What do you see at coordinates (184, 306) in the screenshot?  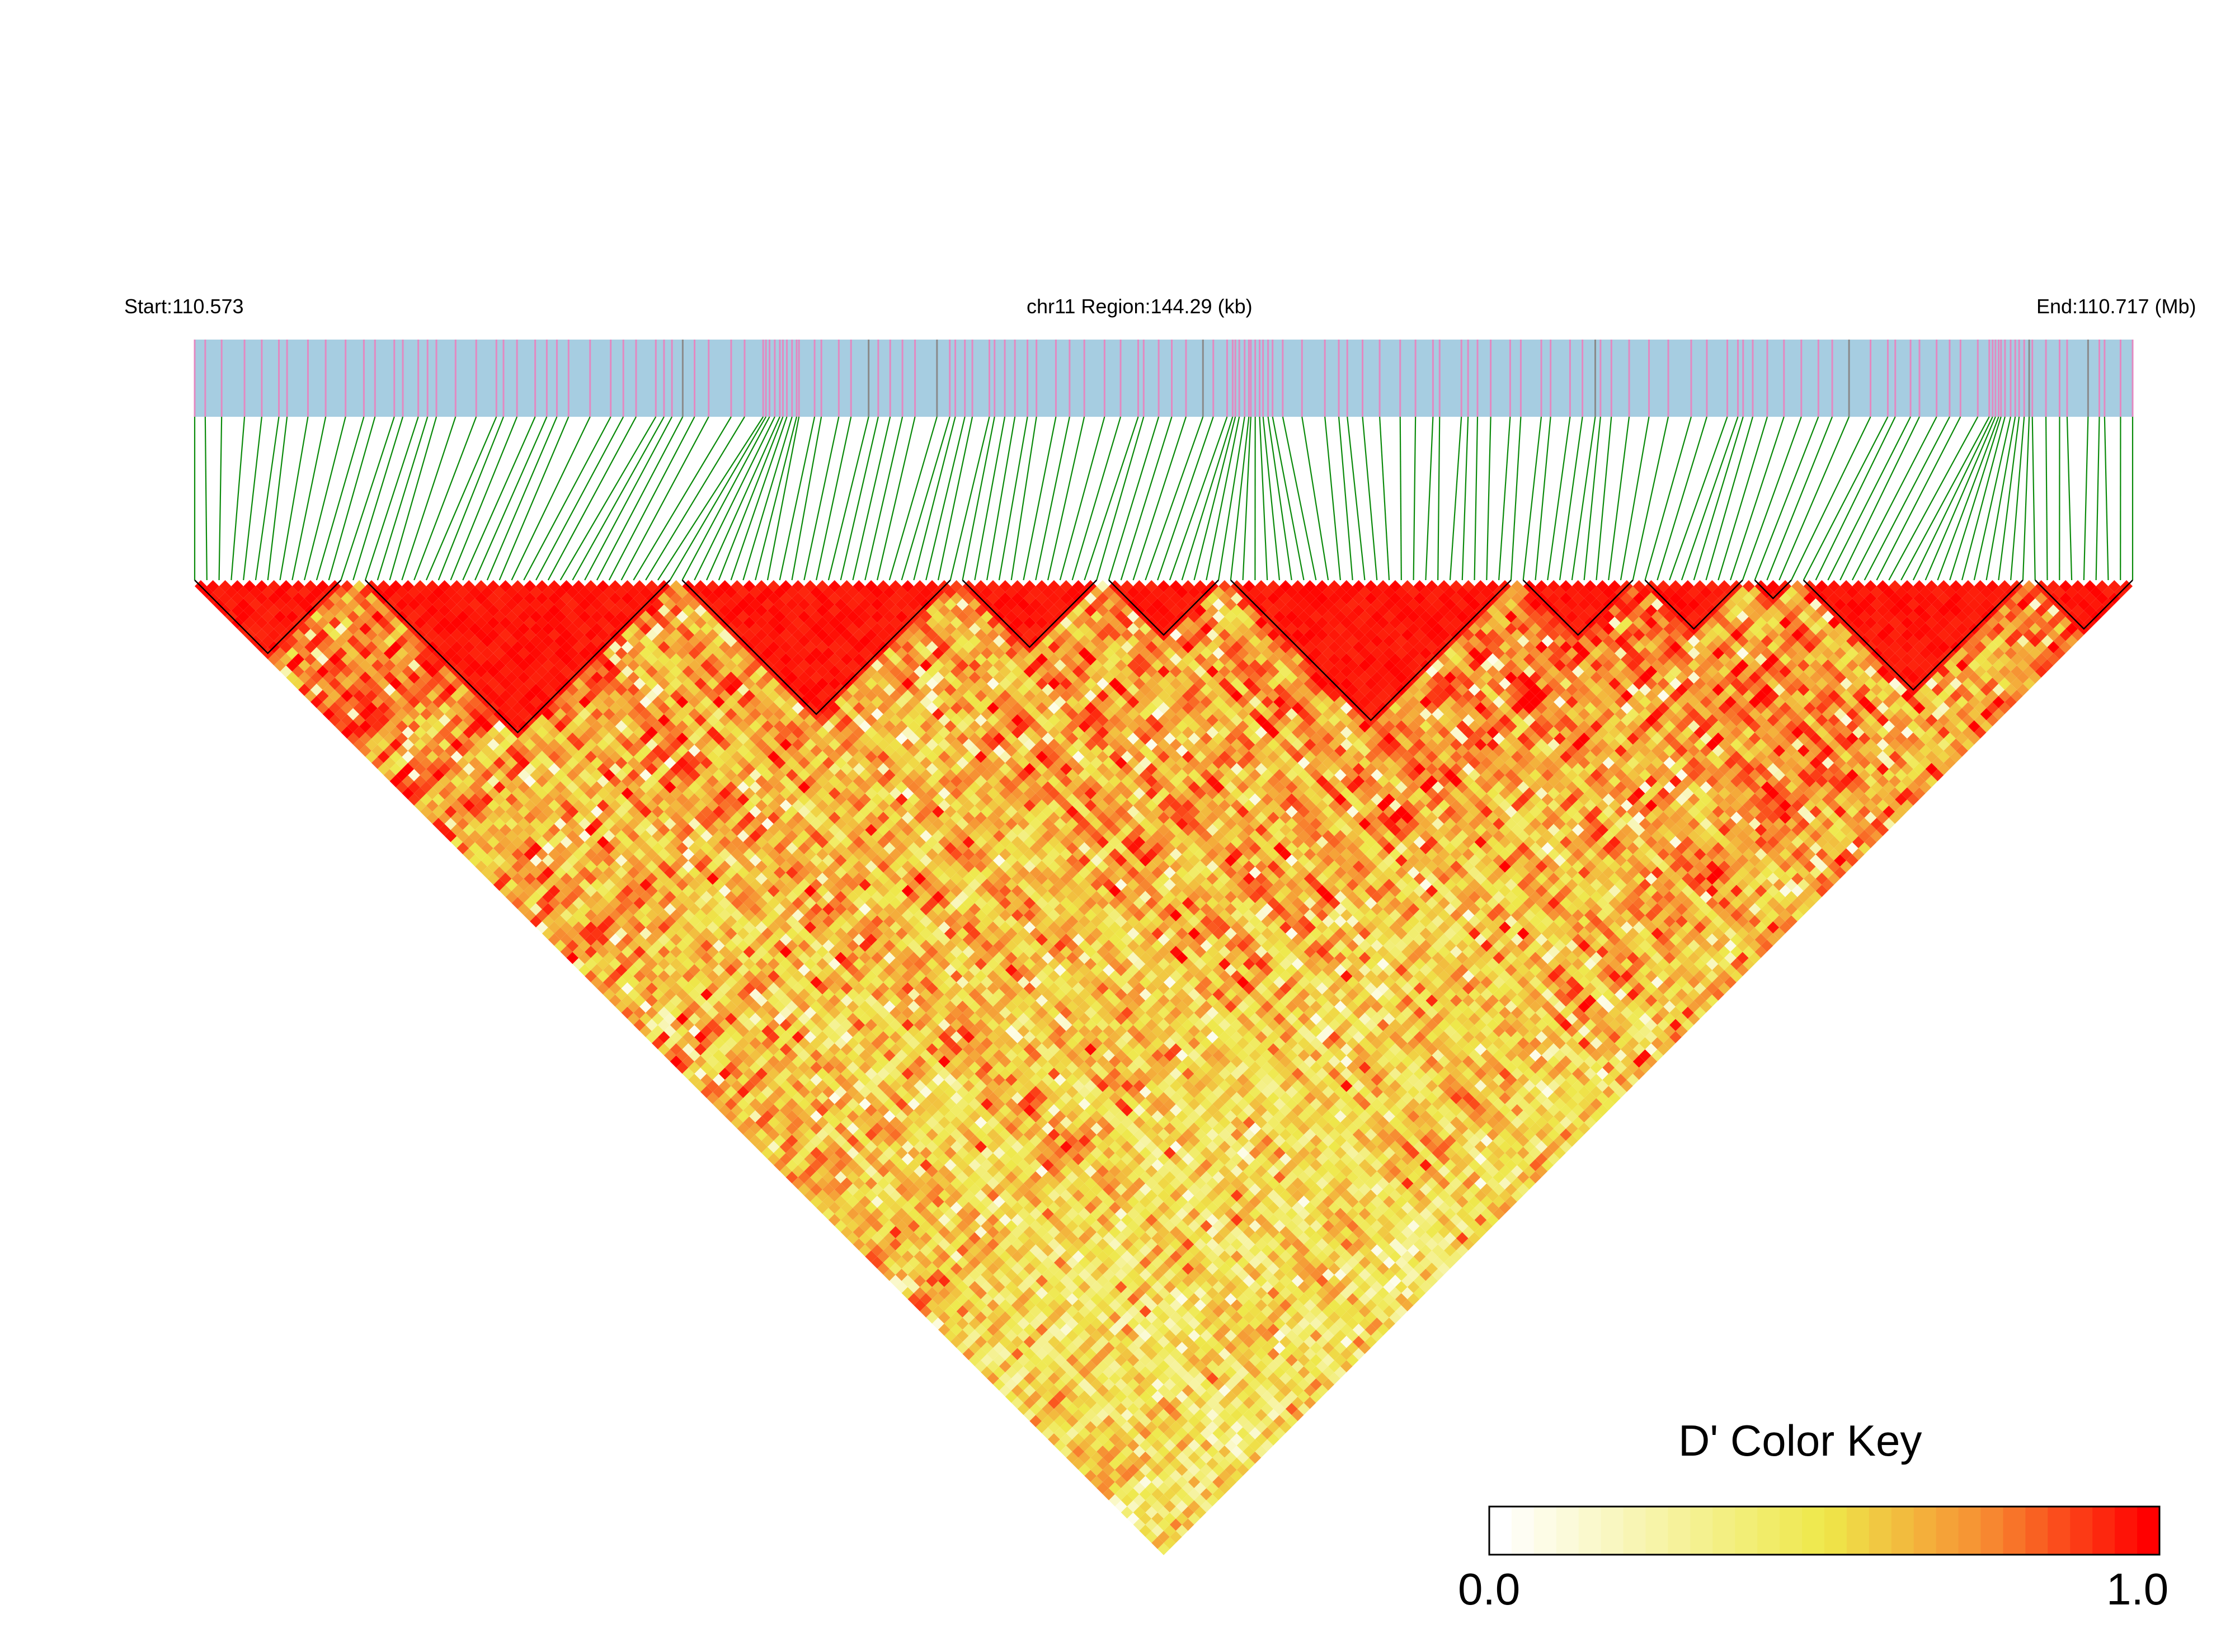 I see `start-position-label: Start:110.573` at bounding box center [184, 306].